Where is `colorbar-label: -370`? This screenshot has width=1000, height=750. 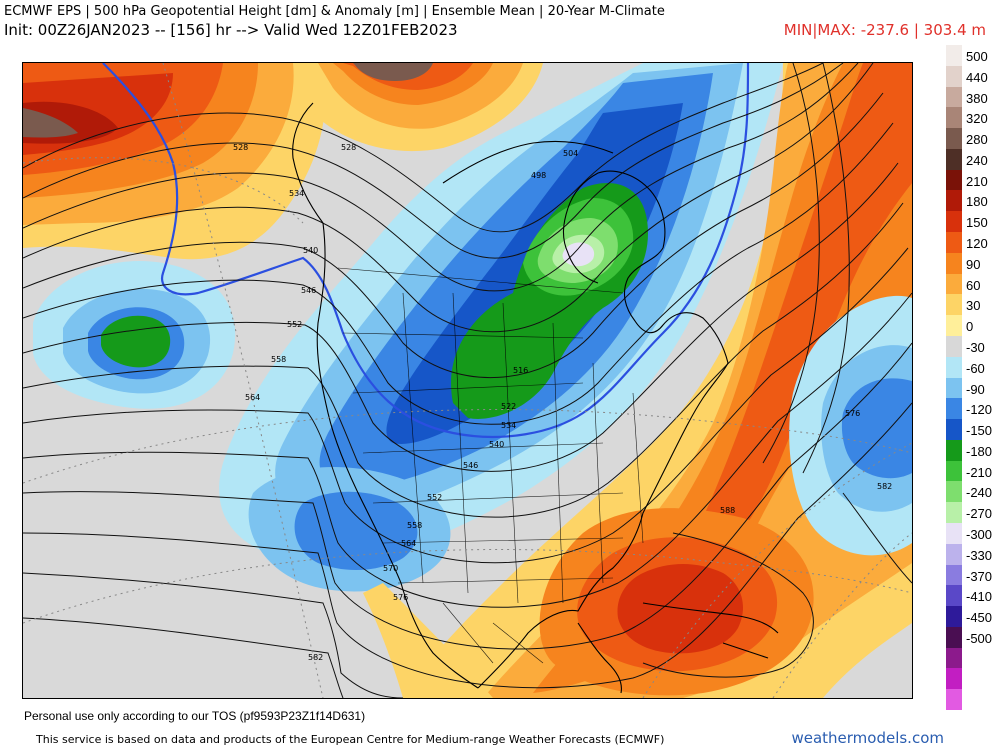 colorbar-label: -370 is located at coordinates (979, 576).